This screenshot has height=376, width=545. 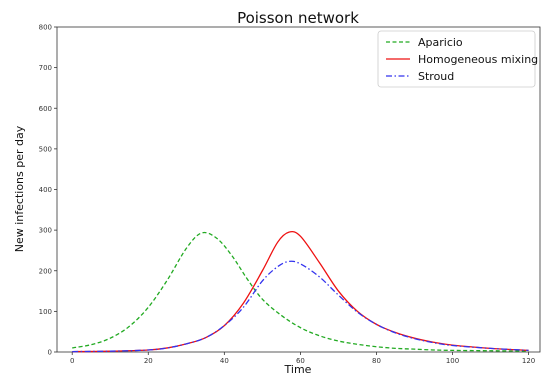 I want to click on x-axis-label: Time, so click(x=298, y=369).